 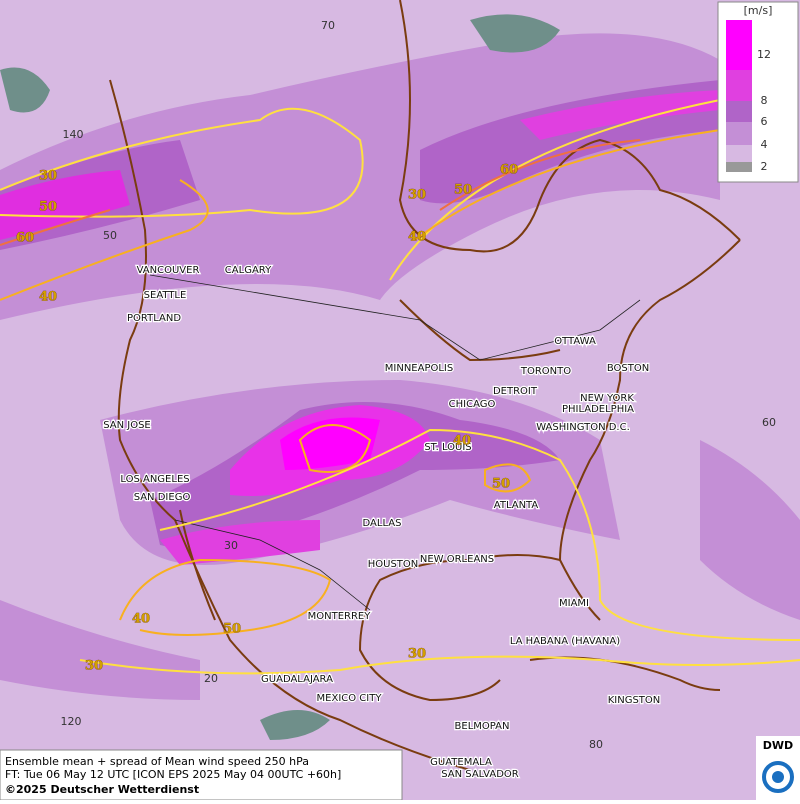 What do you see at coordinates (598, 409) in the screenshot?
I see `city-label: PHILADELPHIA` at bounding box center [598, 409].